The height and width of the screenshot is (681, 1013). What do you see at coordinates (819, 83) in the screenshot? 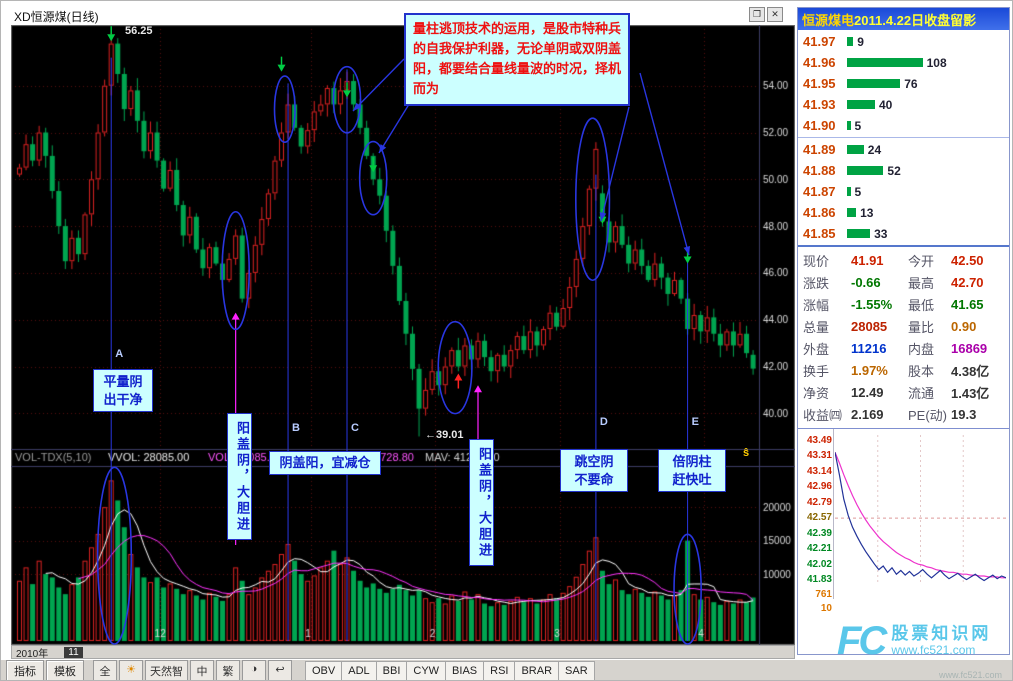
I see `level-price: 41.95` at bounding box center [819, 83].